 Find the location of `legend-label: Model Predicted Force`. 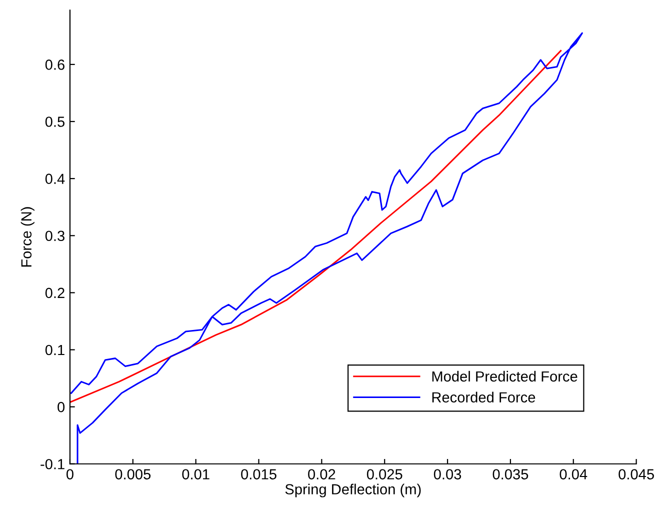

legend-label: Model Predicted Force is located at coordinates (505, 376).